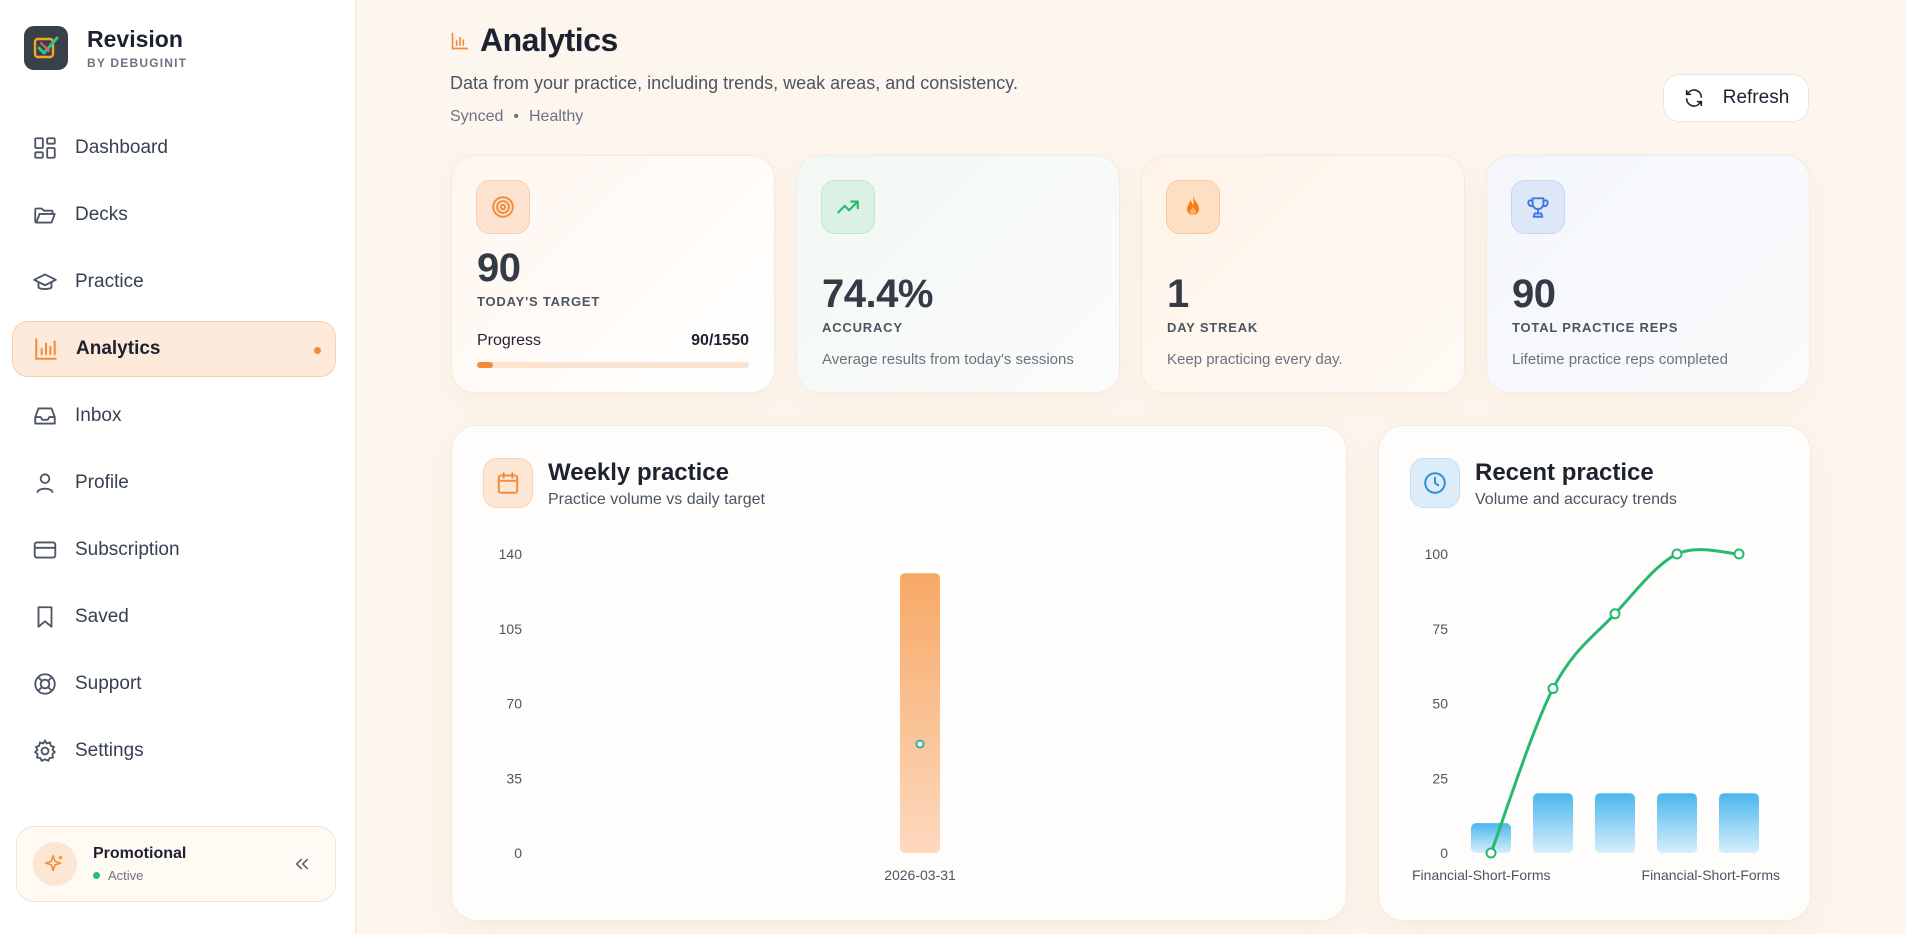 This screenshot has height=934, width=1906. What do you see at coordinates (1620, 359) in the screenshot?
I see `stat-description: Lifetime practice reps completed` at bounding box center [1620, 359].